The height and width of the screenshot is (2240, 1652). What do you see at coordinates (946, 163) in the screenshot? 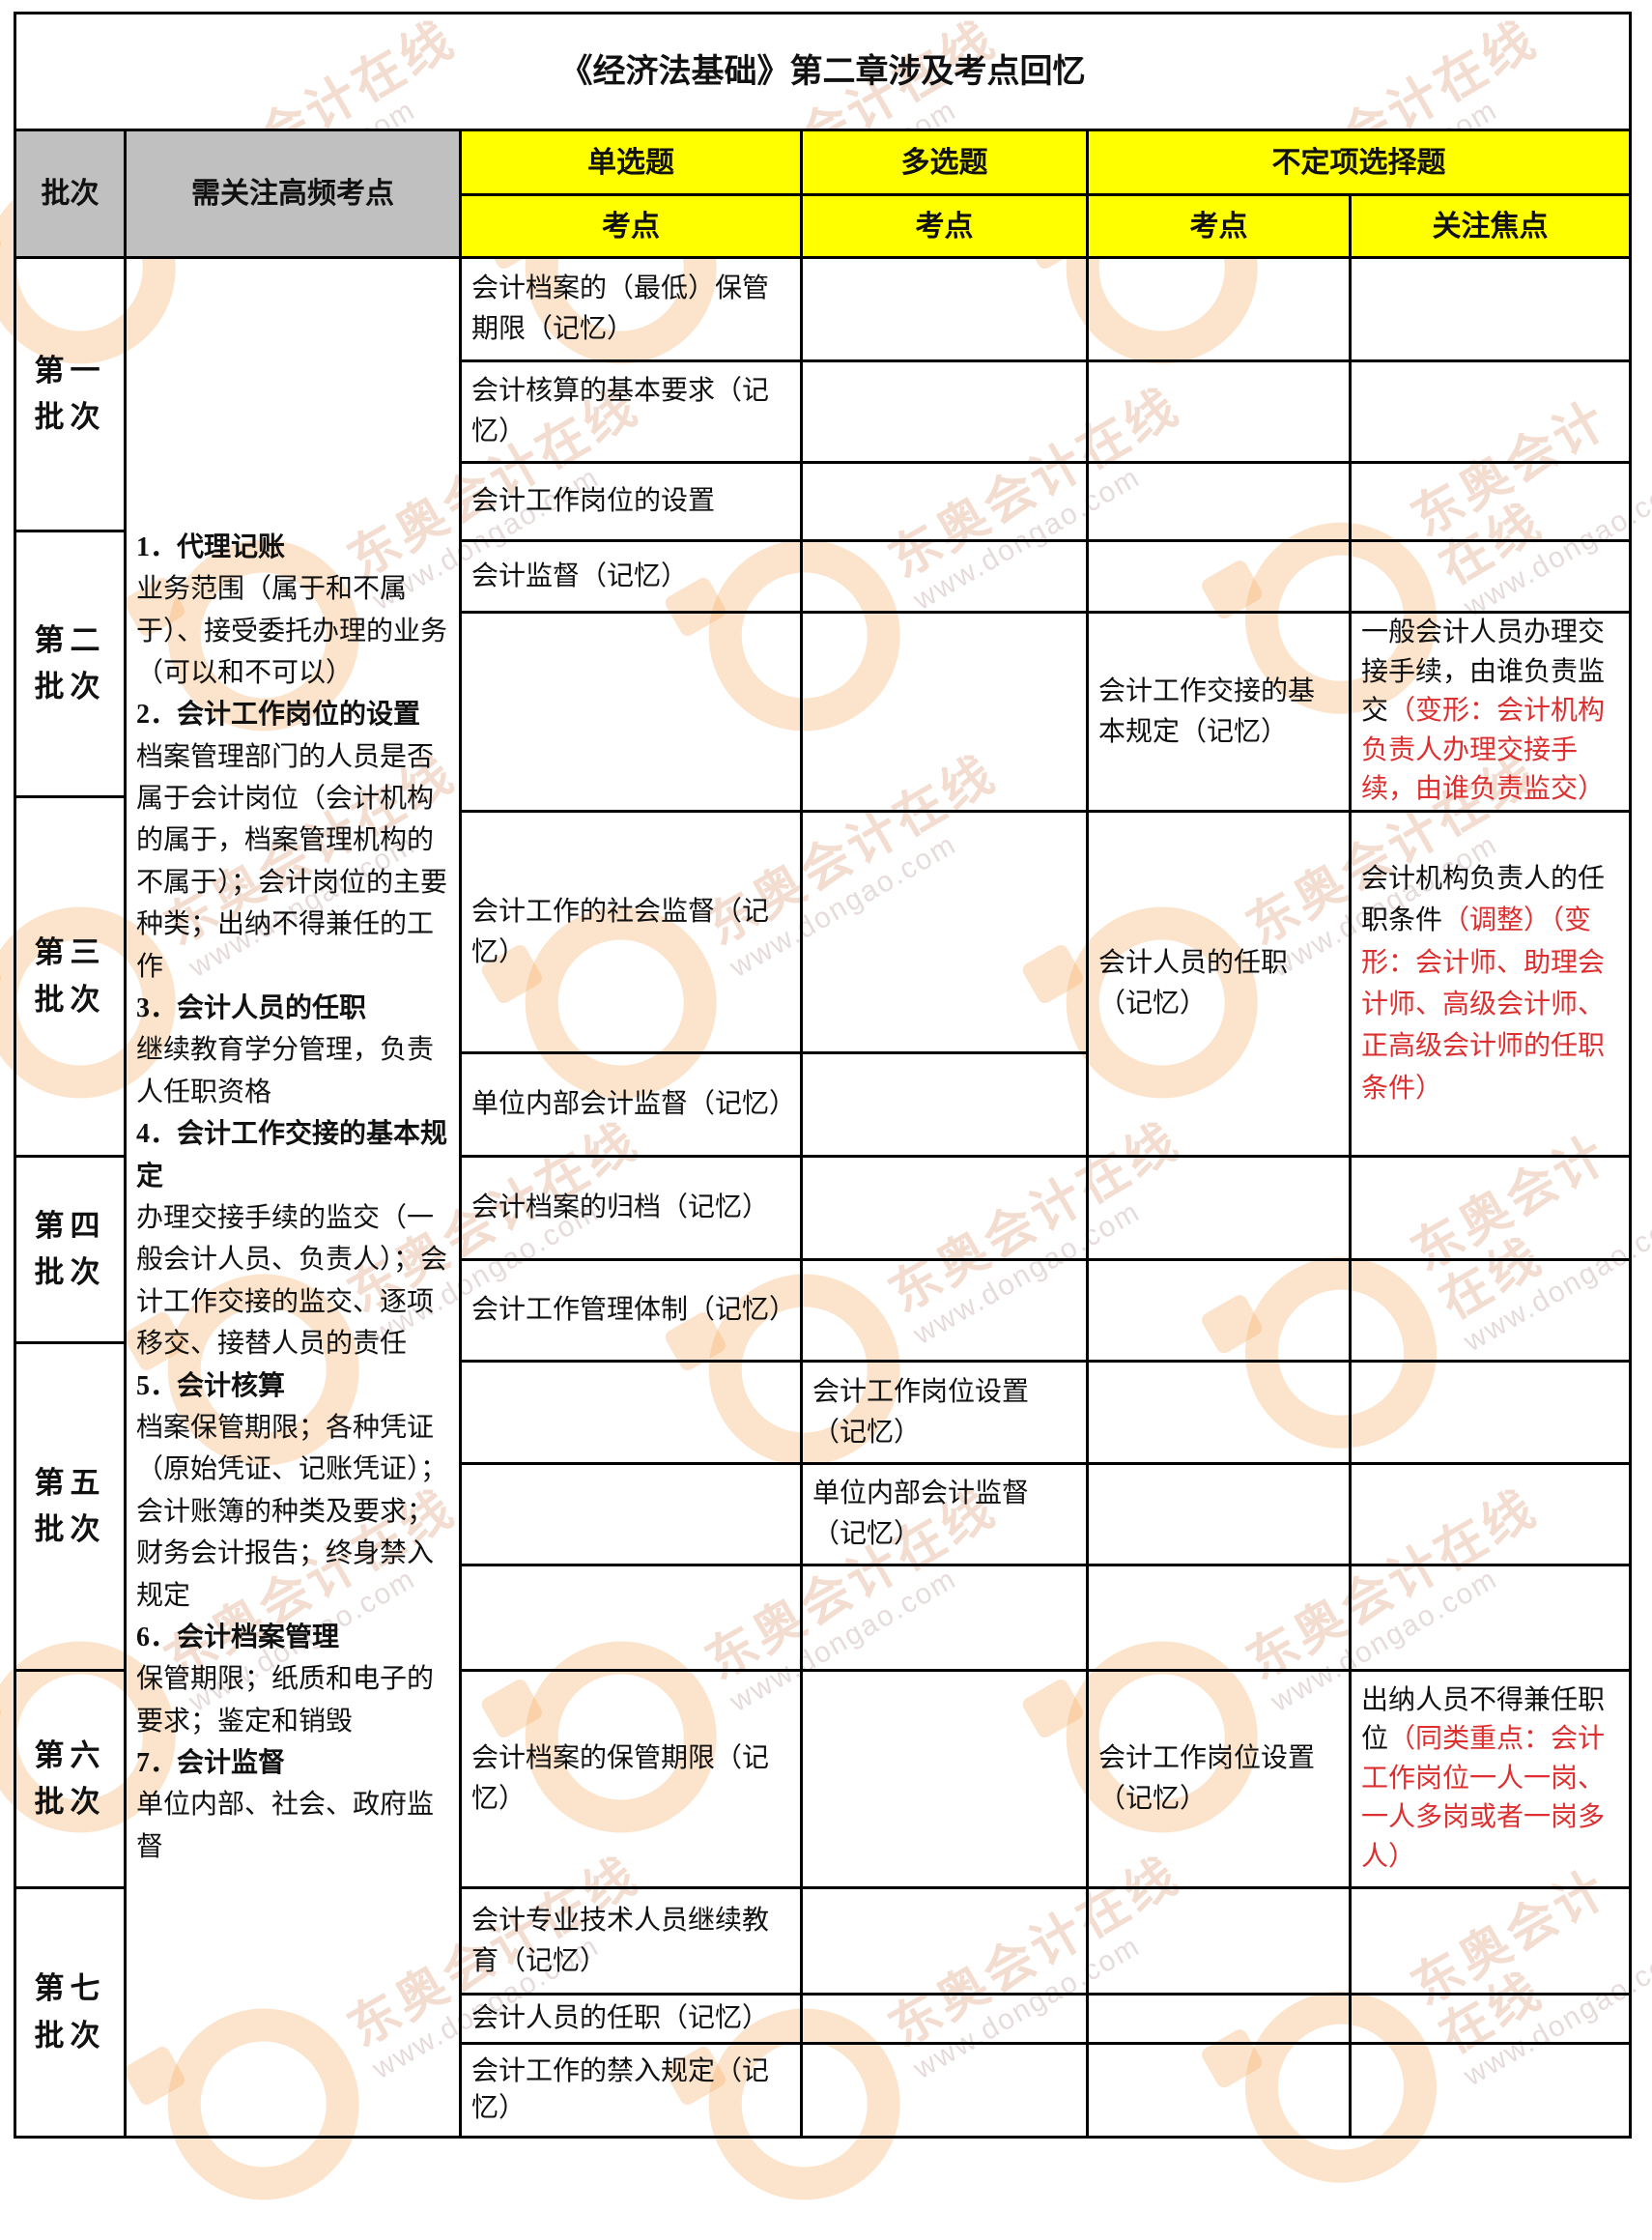
I see `header-multi-choice: 多选题` at bounding box center [946, 163].